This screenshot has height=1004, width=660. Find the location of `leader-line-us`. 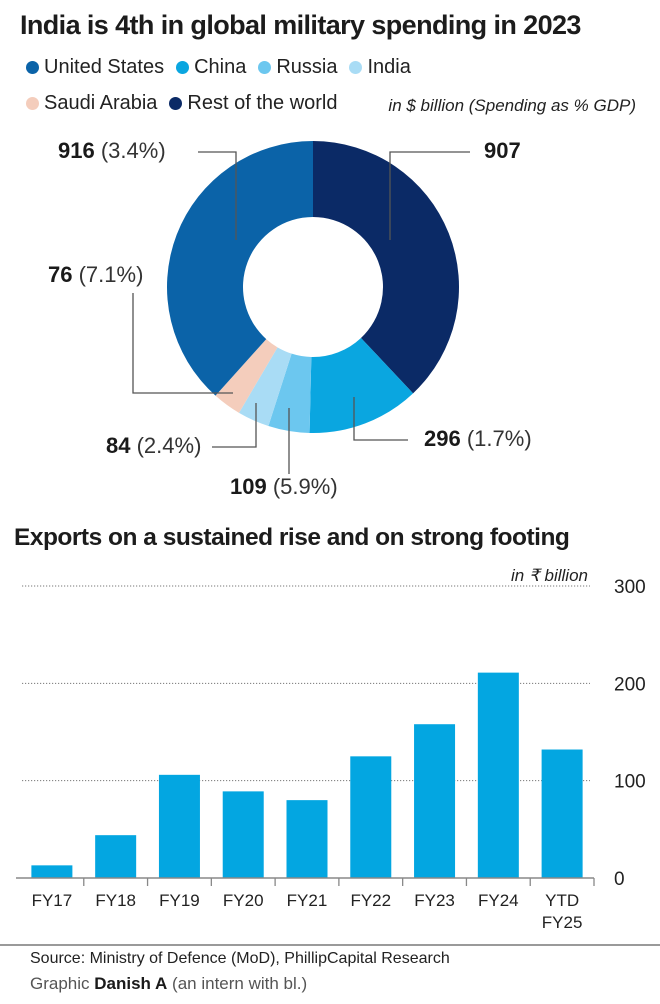

leader-line-us is located at coordinates (217, 195).